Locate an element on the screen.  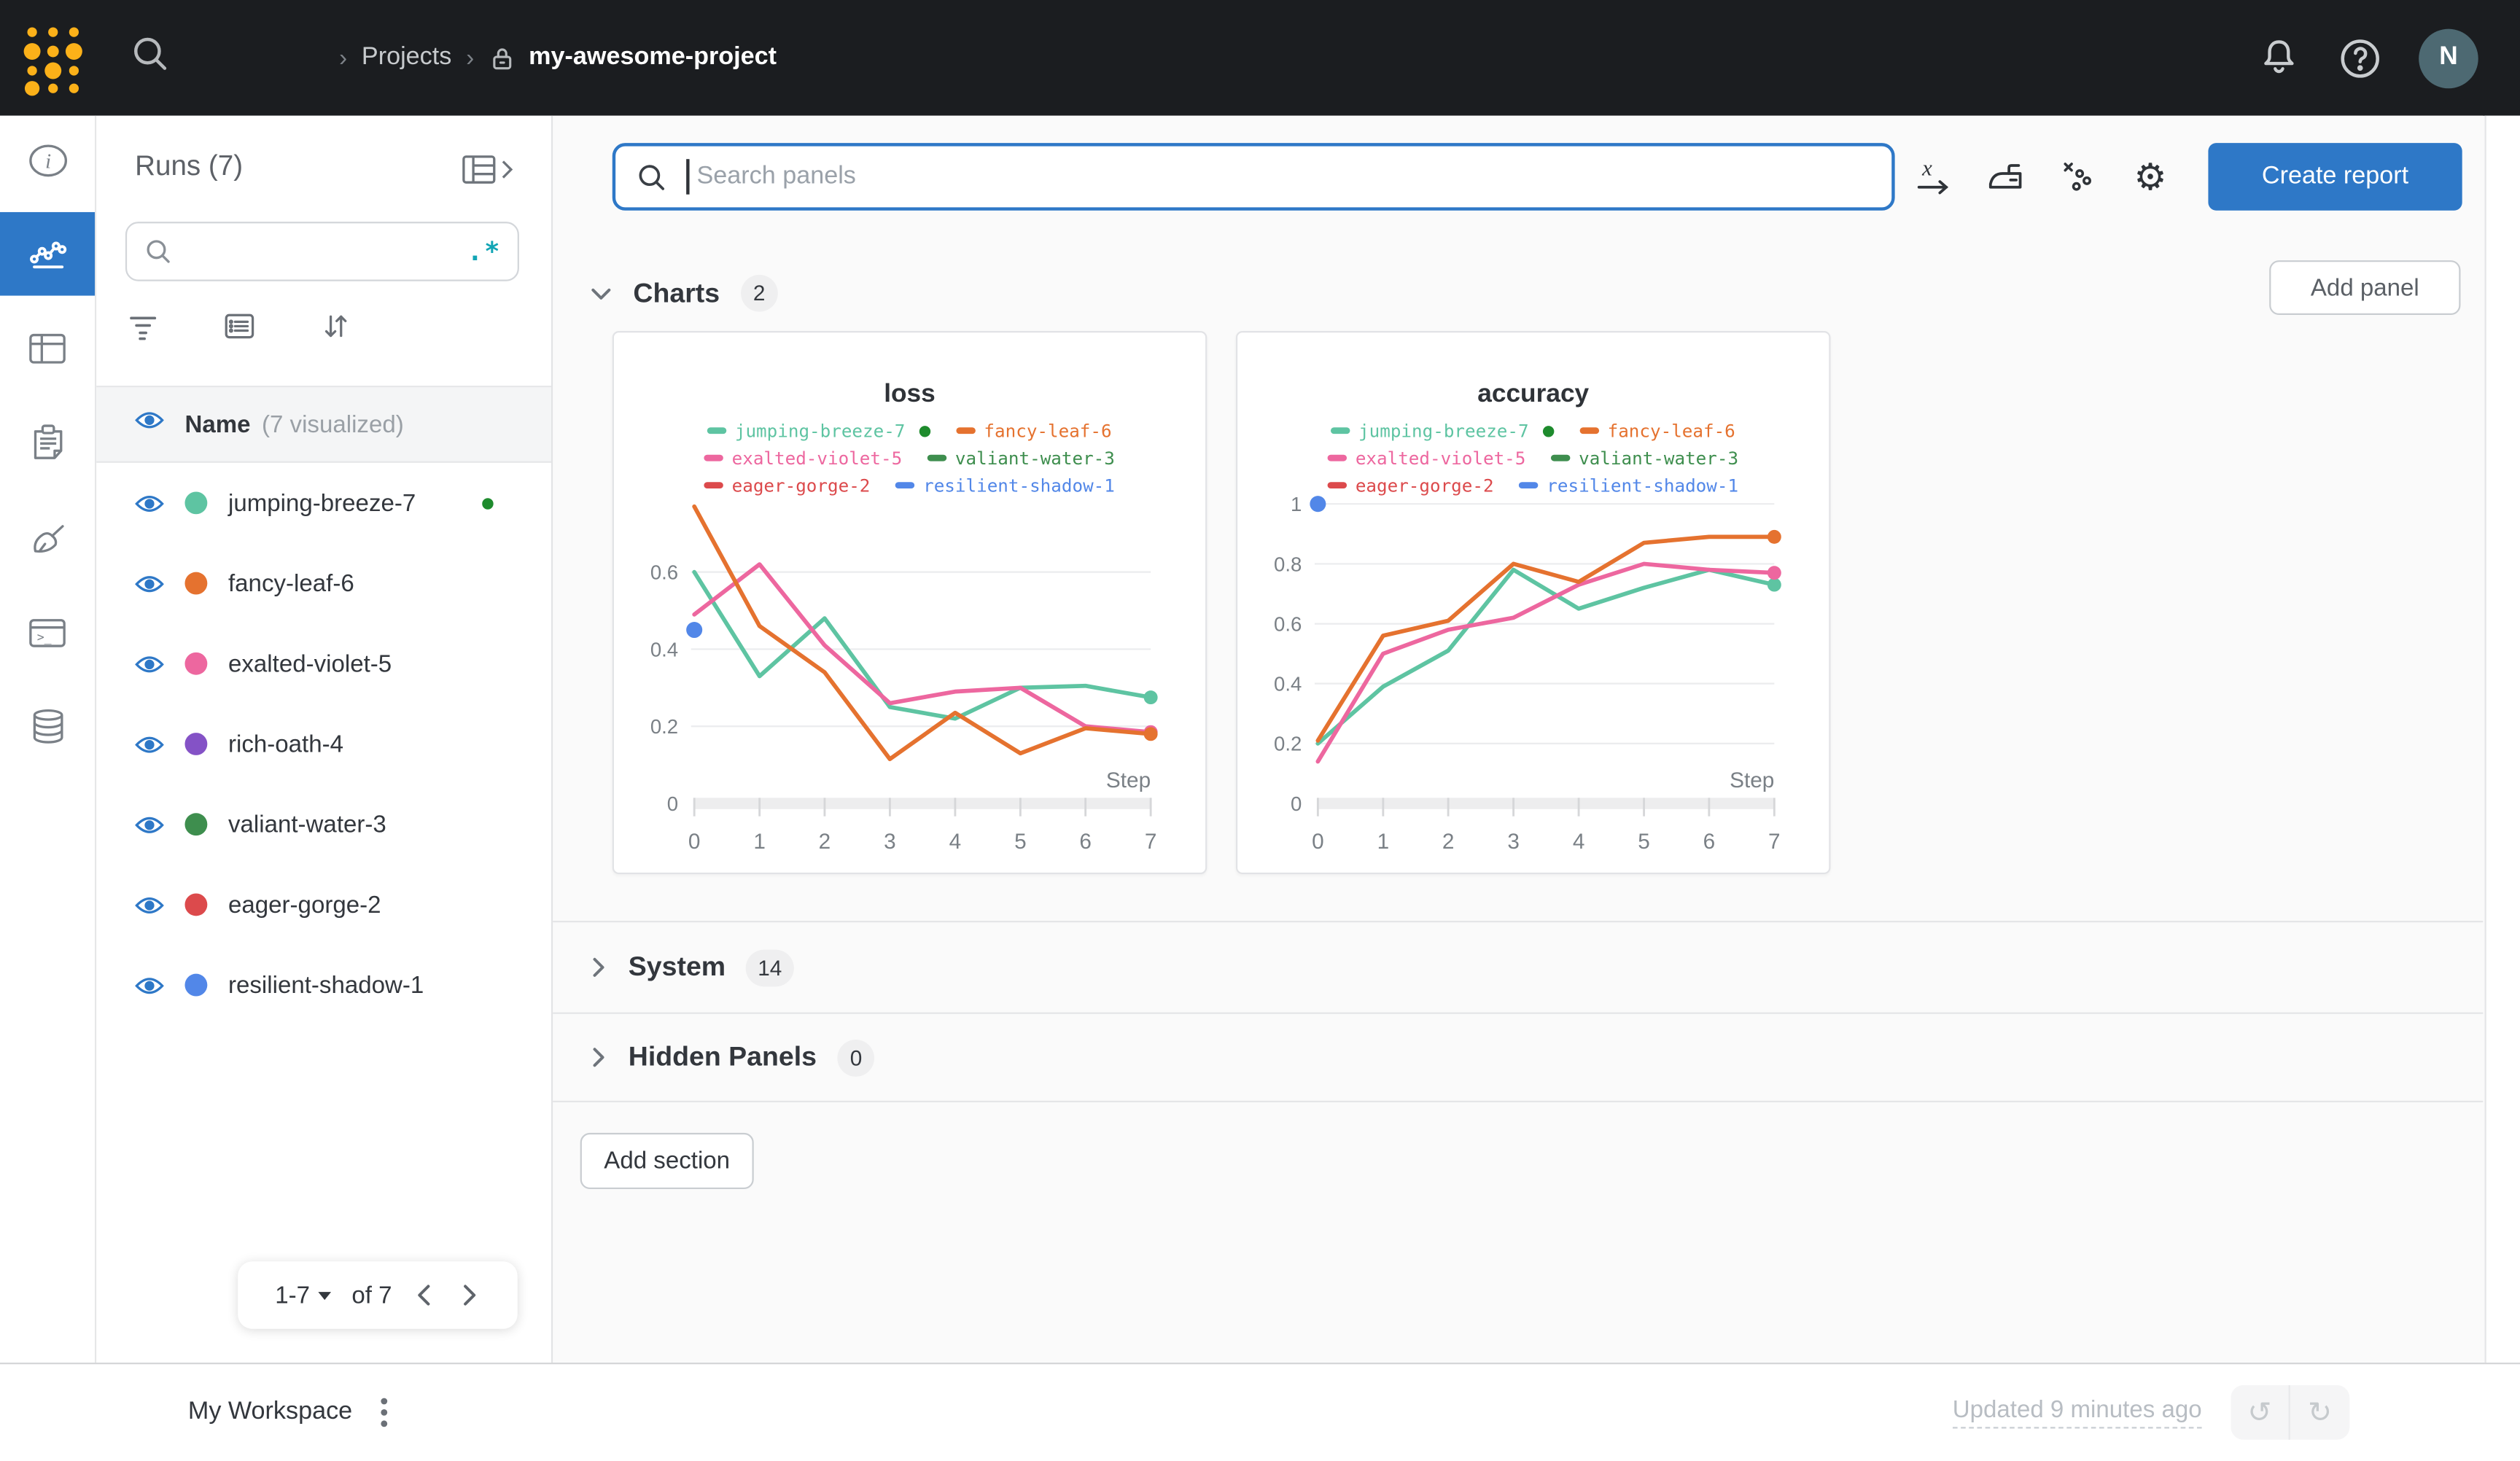
run-row: jumping-breeze-7 is located at coordinates (323, 503).